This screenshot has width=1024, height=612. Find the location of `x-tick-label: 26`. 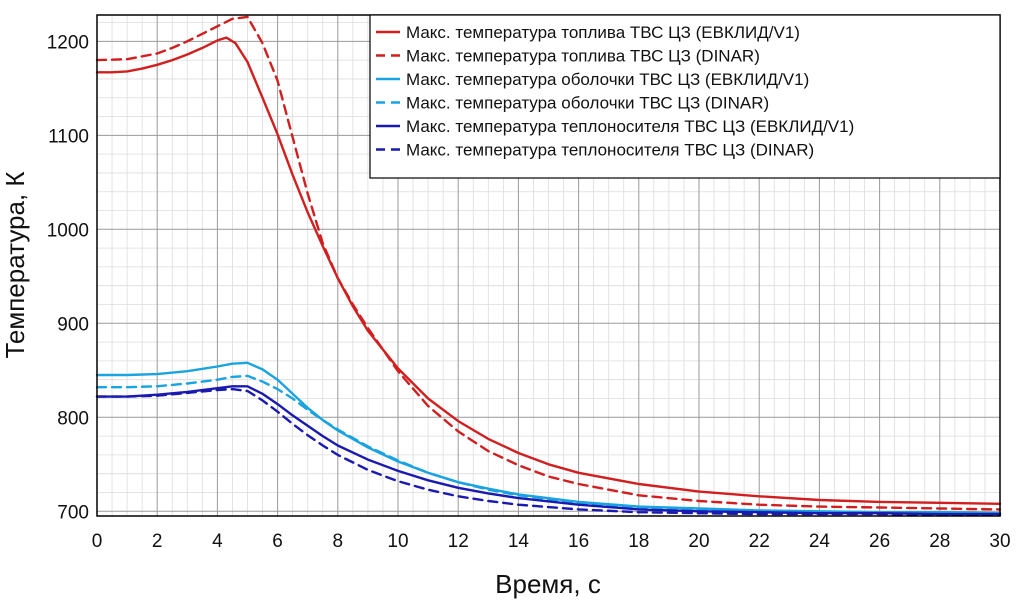

x-tick-label: 26 is located at coordinates (879, 541).